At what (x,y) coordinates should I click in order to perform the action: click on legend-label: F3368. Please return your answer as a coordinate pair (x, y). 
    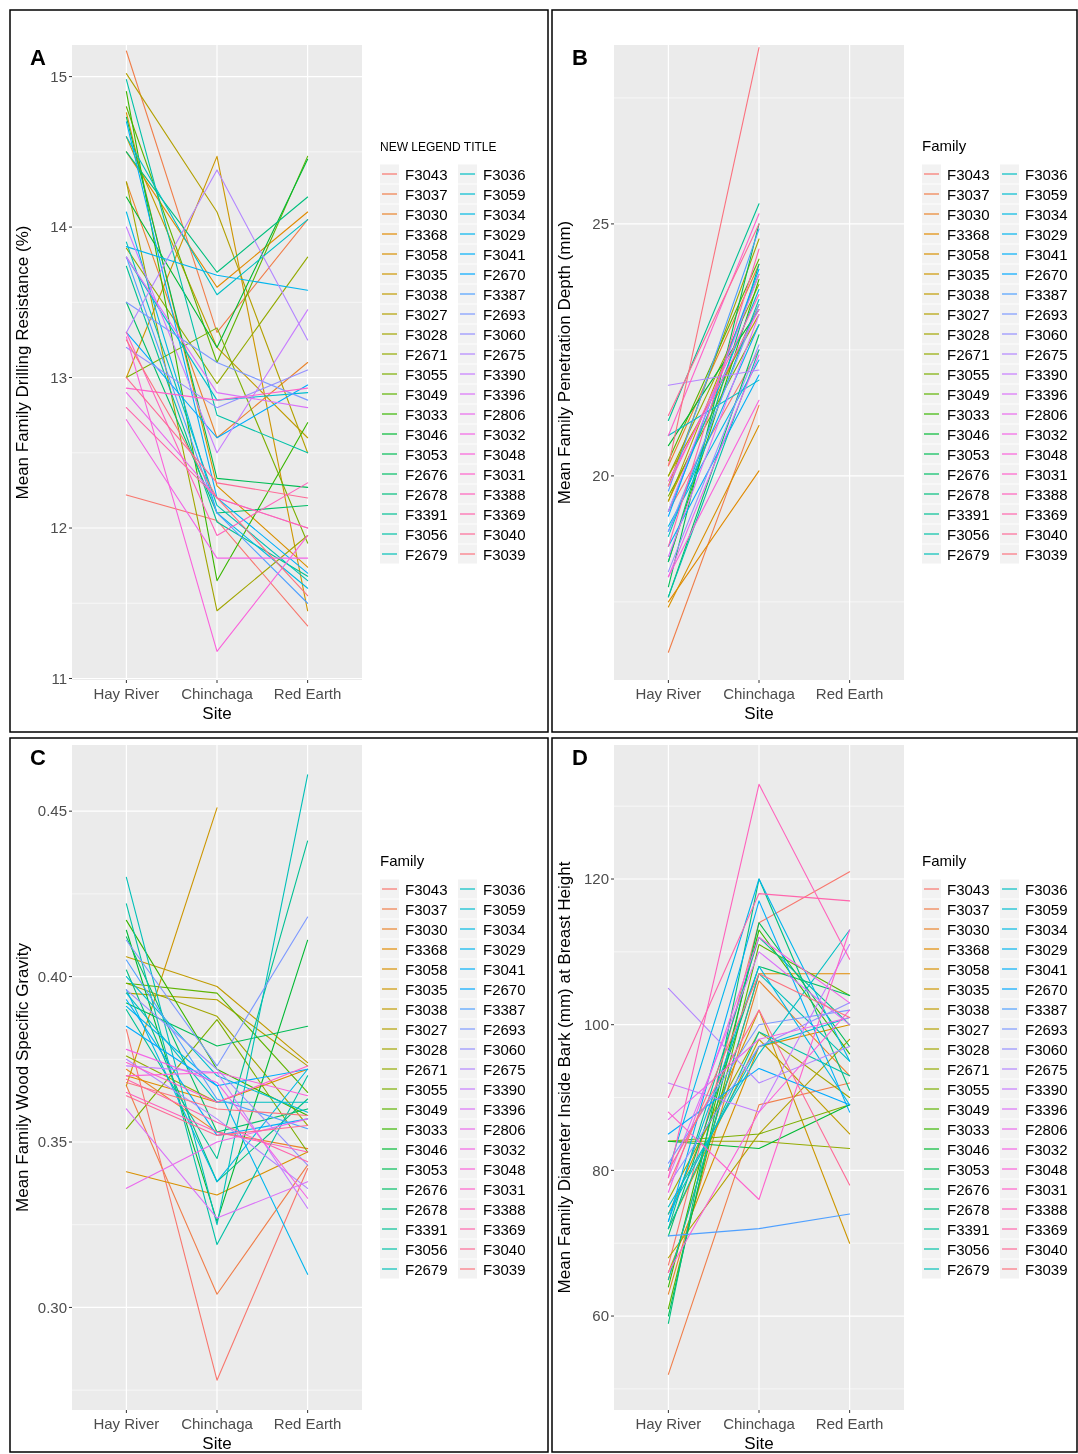
    Looking at the image, I should click on (426, 949).